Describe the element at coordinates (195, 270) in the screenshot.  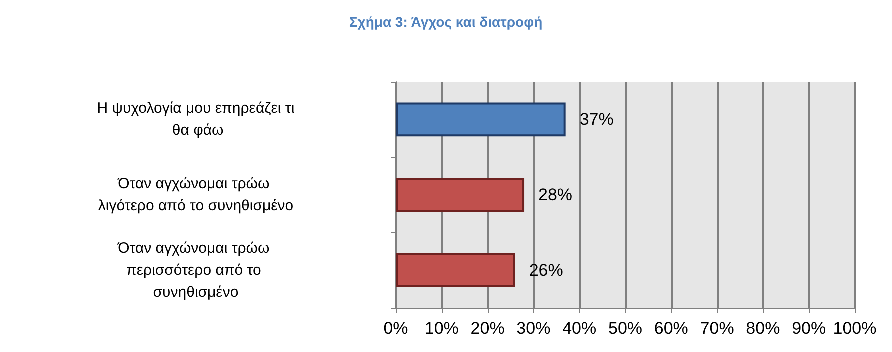
I see `y-tick-label: Όταν αγχώνομαι τρώω περισσότερο από το συνηθισμένο` at that location.